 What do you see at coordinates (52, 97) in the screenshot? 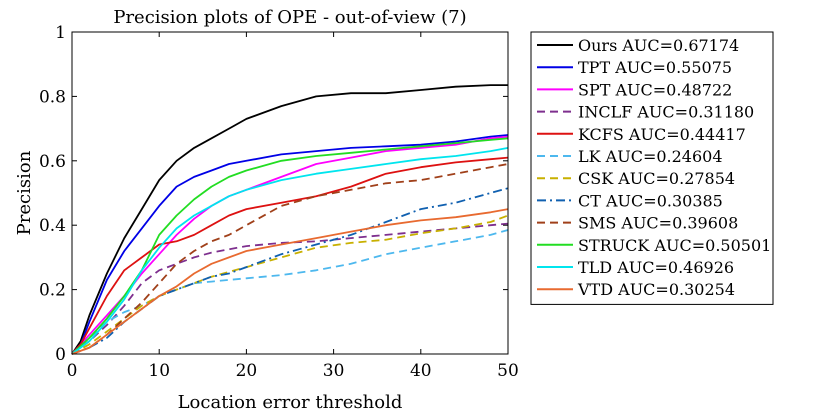
I see `y-tick-label: 0.8` at bounding box center [52, 97].